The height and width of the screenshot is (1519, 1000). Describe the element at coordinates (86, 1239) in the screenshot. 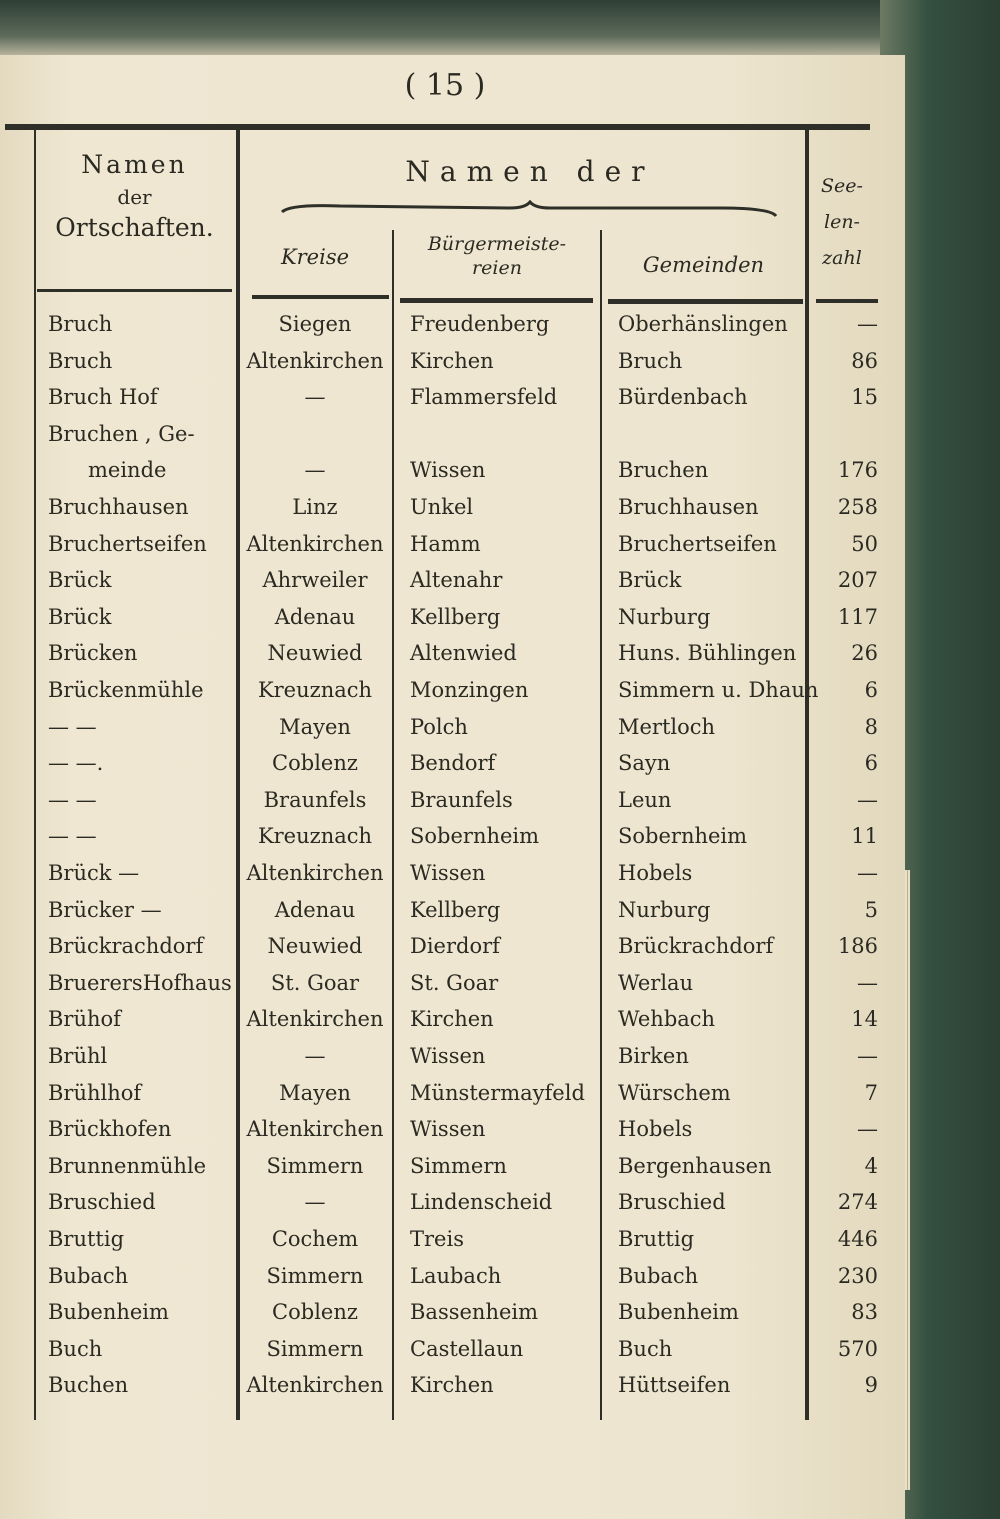

I see `place-name: Bruttig` at that location.